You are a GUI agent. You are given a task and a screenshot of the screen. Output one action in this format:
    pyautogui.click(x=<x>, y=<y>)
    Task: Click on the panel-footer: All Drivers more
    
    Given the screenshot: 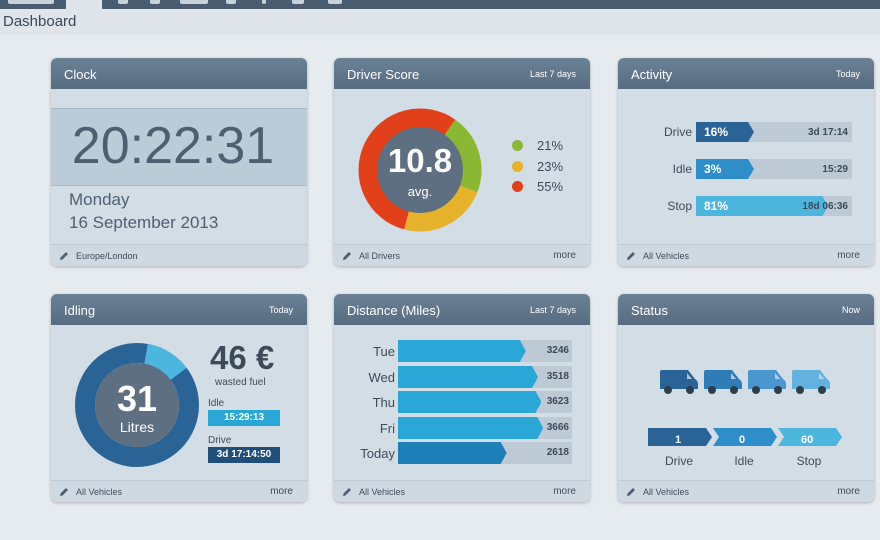 What is the action you would take?
    pyautogui.click(x=462, y=255)
    